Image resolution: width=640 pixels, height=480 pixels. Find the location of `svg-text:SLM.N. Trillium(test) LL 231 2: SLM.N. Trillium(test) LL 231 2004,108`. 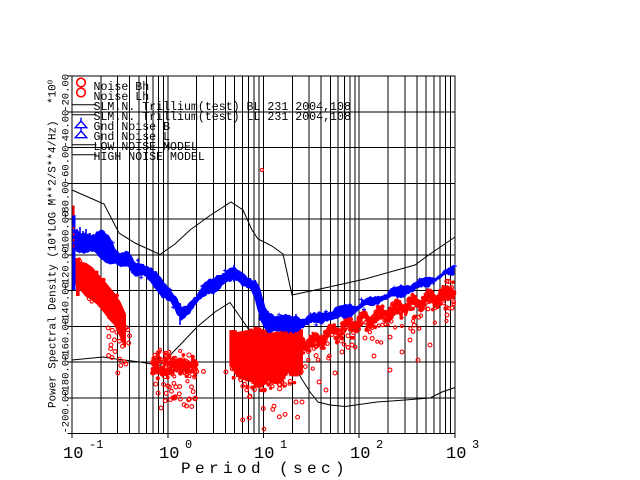

svg-text:SLM.N. Trillium(test) LL 231 2: SLM.N. Trillium(test) LL 231 2004,108 is located at coordinates (222, 117).